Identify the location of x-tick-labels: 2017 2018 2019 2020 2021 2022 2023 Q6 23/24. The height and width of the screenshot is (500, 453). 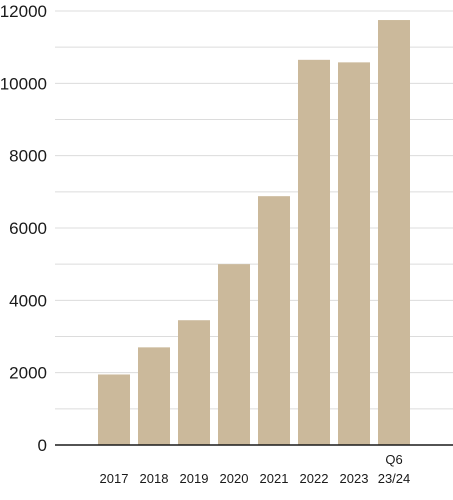
(255, 469).